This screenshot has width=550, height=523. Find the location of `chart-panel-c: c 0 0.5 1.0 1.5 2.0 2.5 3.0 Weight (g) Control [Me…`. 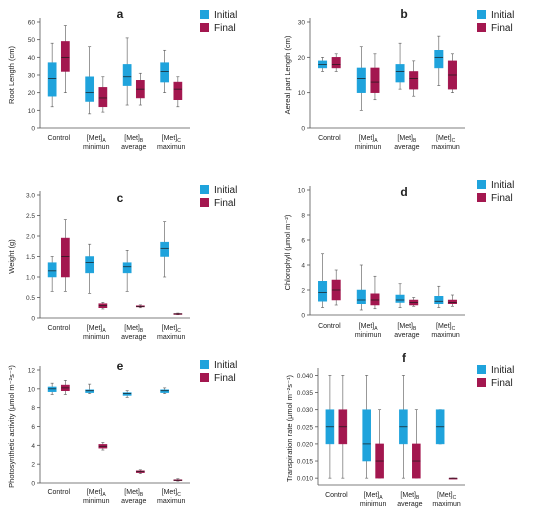

chart-panel-c: c 0 0.5 1.0 1.5 2.0 2.5 3.0 Weight (g) Control [Me… is located at coordinates (122, 263).